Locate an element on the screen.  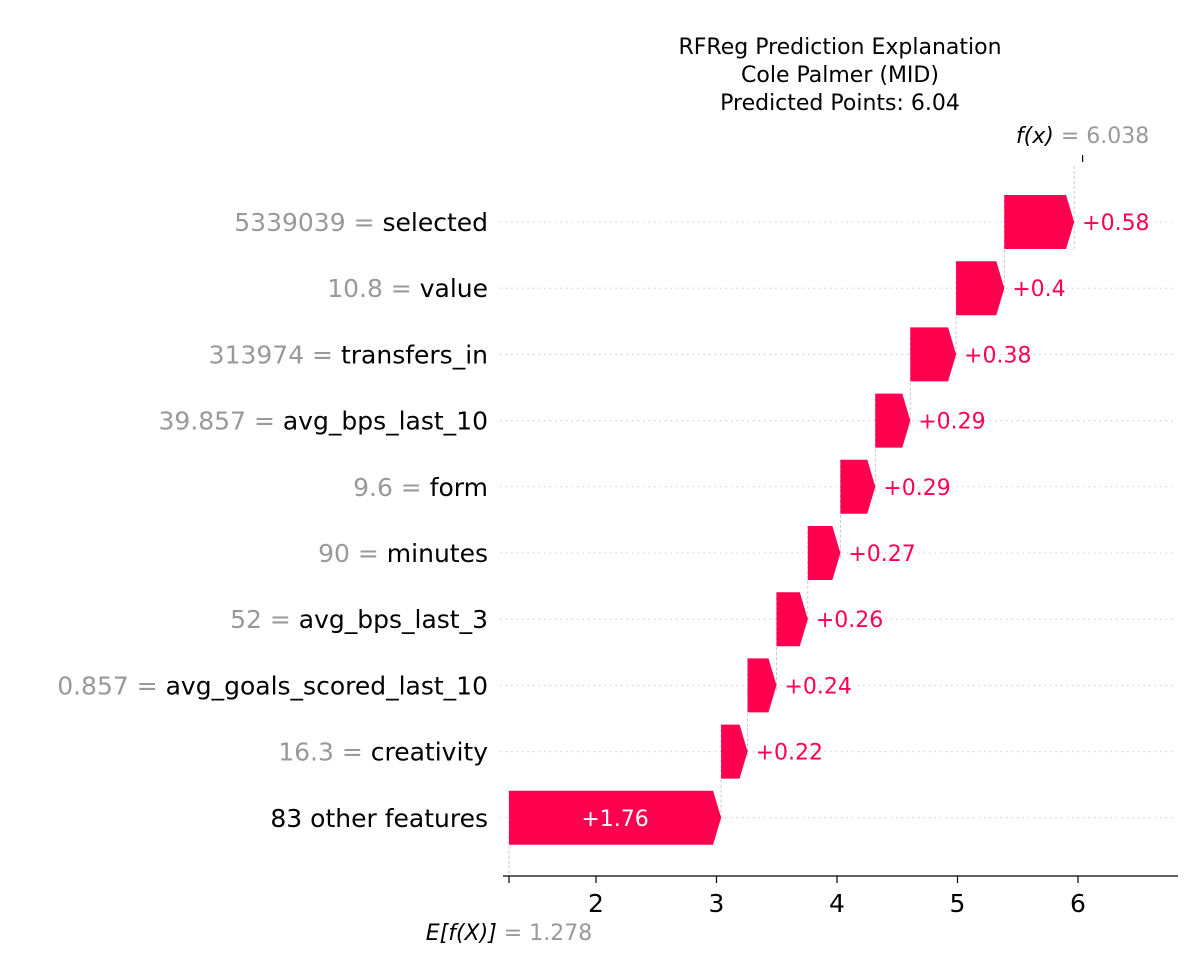
feature-label: 5339039 = selected is located at coordinates (361, 222).